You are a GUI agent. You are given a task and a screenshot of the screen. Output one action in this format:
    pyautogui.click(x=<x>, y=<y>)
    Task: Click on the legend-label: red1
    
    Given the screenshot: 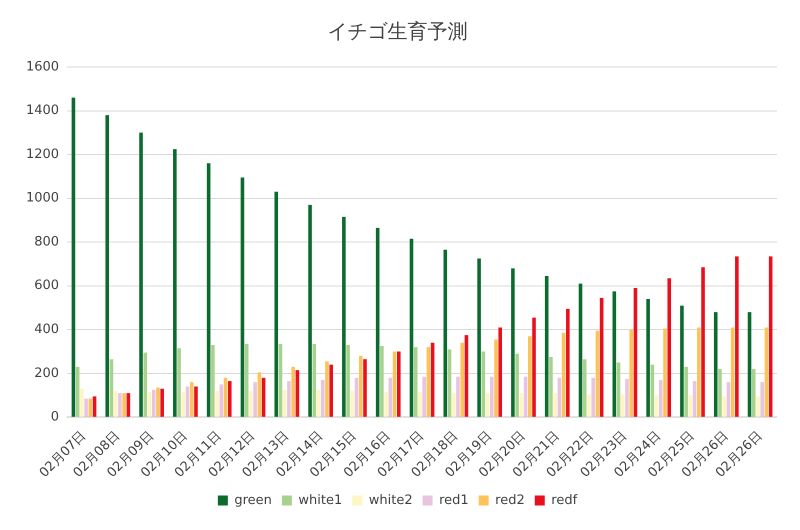 What is the action you would take?
    pyautogui.click(x=454, y=500)
    